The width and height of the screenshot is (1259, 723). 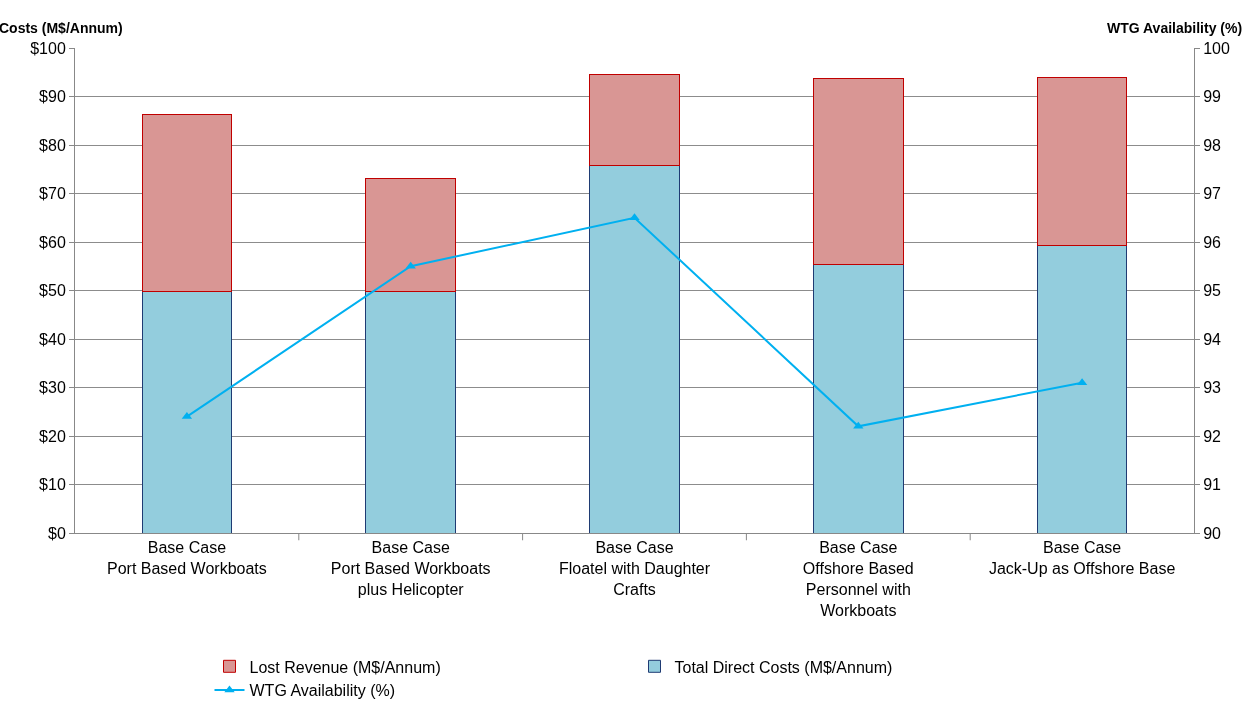 What do you see at coordinates (48, 48) in the screenshot?
I see `y-tick-label: $100` at bounding box center [48, 48].